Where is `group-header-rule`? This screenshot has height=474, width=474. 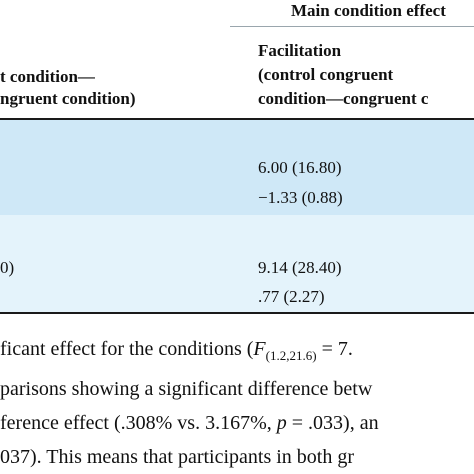
group-header-rule is located at coordinates (352, 26).